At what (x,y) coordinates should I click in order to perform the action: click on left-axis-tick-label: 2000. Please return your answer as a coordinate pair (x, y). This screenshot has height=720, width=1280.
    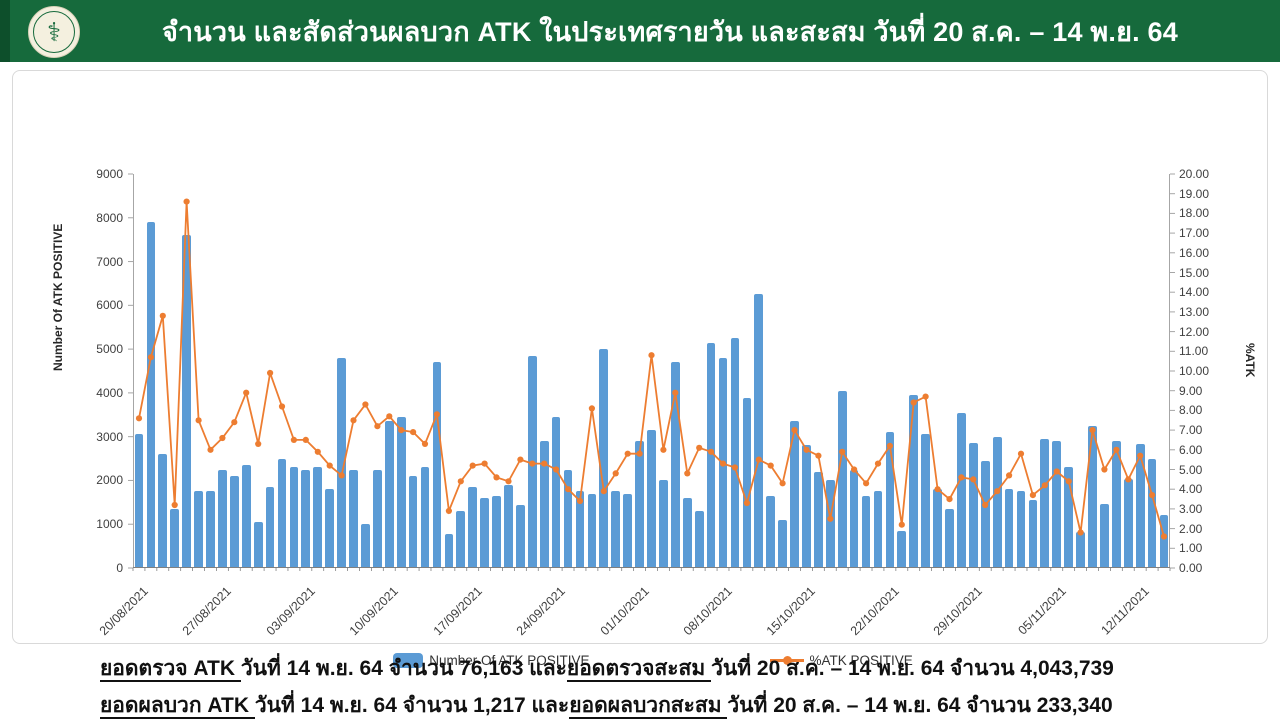
    Looking at the image, I should click on (109, 480).